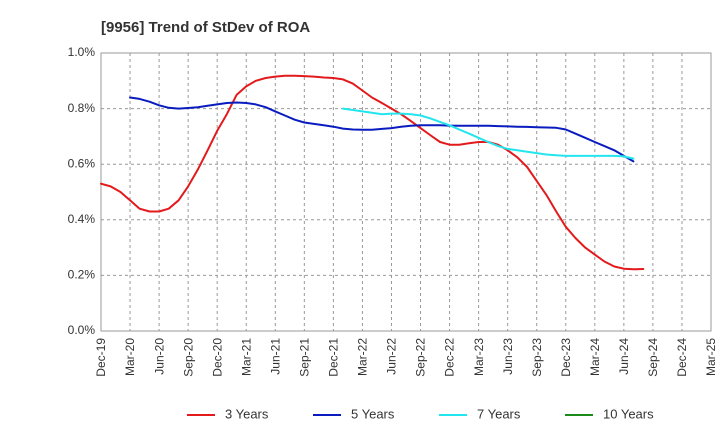 This screenshot has height=440, width=720. What do you see at coordinates (508, 356) in the screenshot?
I see `x-tick-label: Jun-23` at bounding box center [508, 356].